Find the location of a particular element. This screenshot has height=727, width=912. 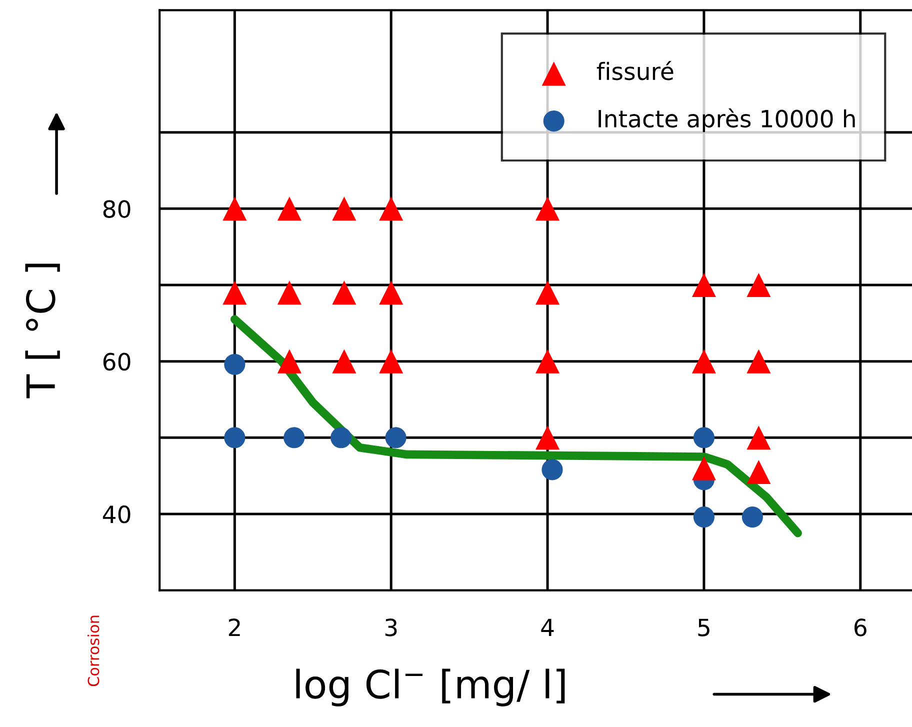

y-tick-label: 60 is located at coordinates (116, 361).